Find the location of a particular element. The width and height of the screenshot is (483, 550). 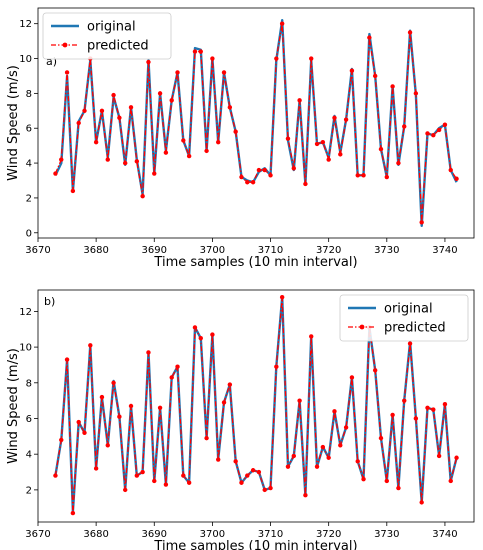

x-tick-label: 3720 is located at coordinates (328, 250).